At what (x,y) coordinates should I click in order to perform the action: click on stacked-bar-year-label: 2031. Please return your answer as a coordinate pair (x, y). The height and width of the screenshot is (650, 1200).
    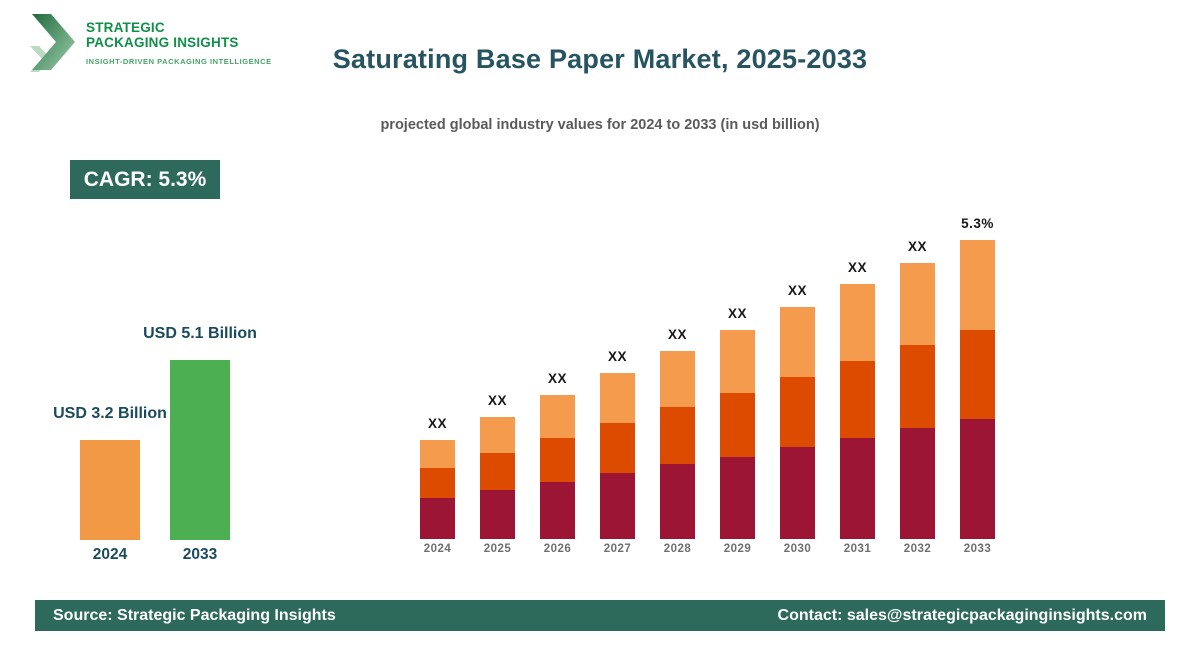
    Looking at the image, I should click on (857, 549).